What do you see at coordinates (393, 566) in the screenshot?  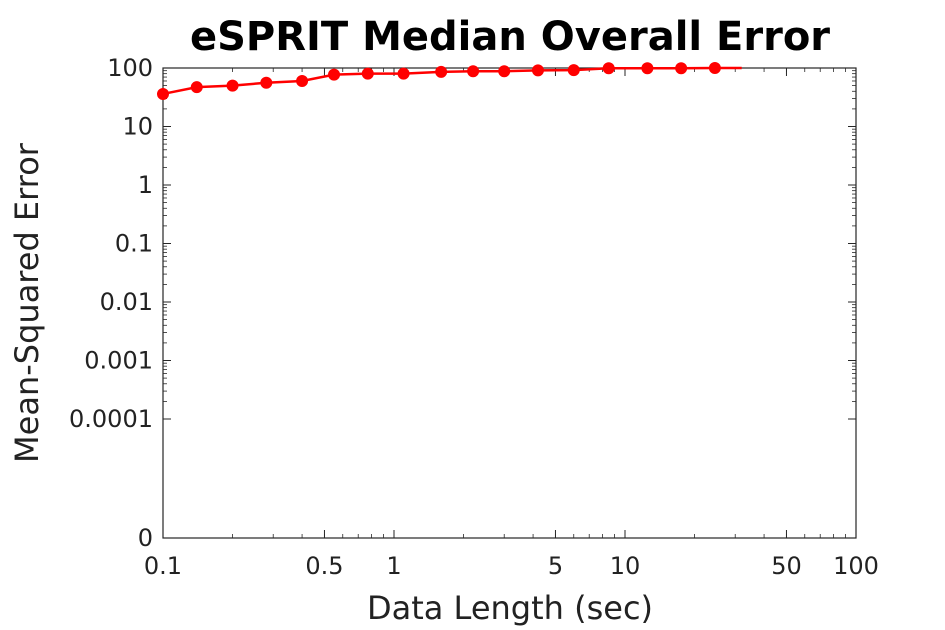 I see `x-tick-label: 1` at bounding box center [393, 566].